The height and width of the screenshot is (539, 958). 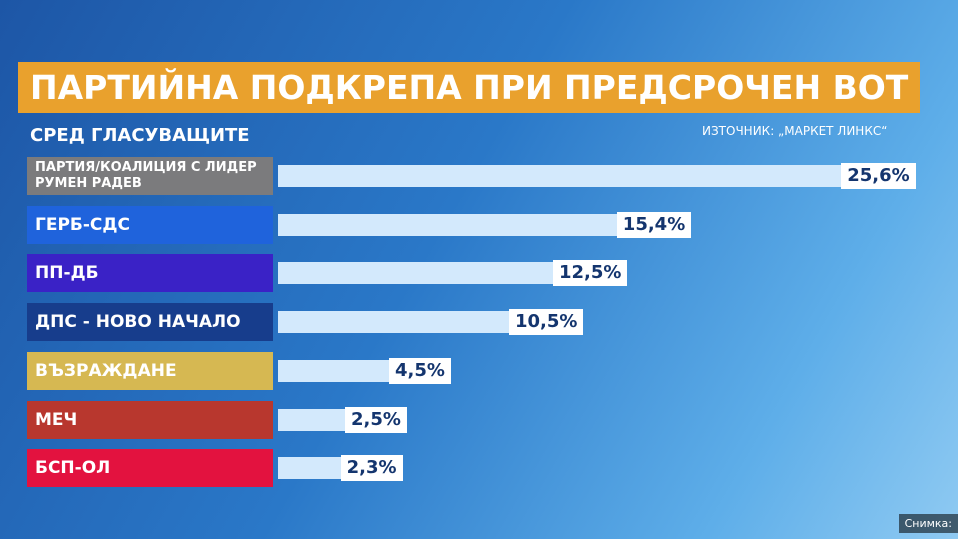 What do you see at coordinates (150, 273) in the screenshot?
I see `category-label: ПП-ДБ` at bounding box center [150, 273].